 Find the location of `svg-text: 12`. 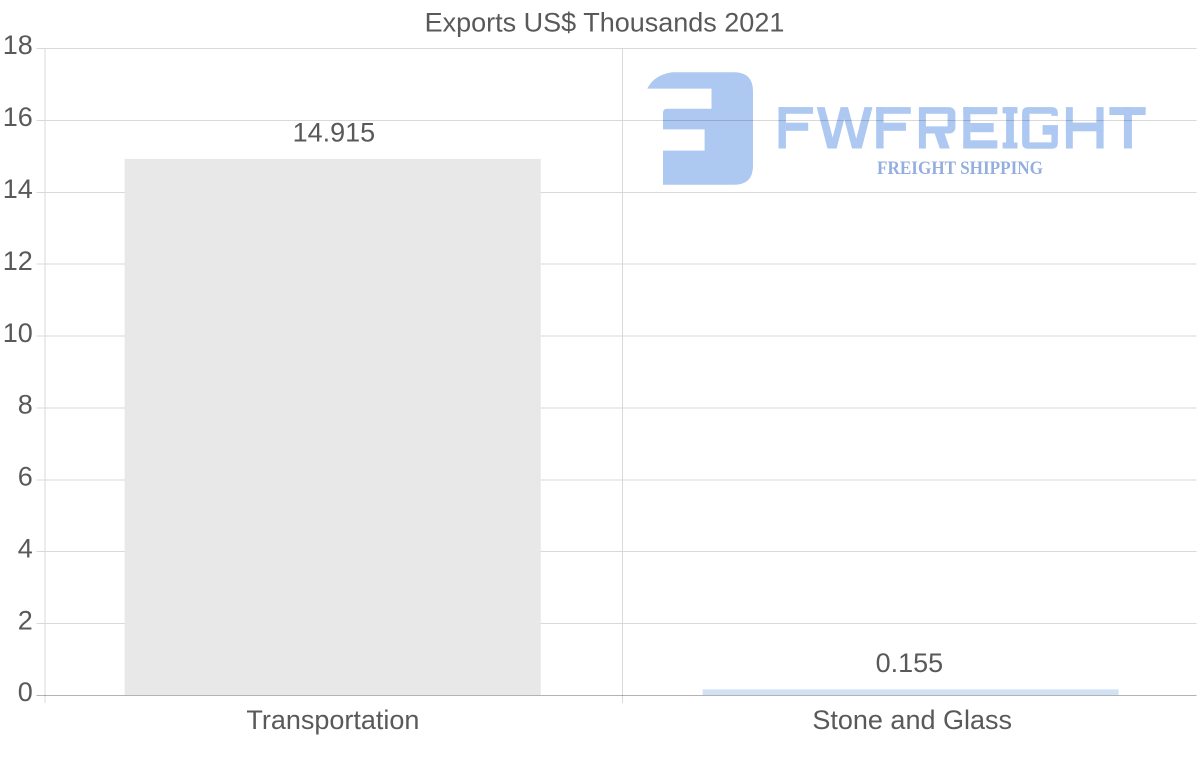

svg-text: 12 is located at coordinates (18, 261).